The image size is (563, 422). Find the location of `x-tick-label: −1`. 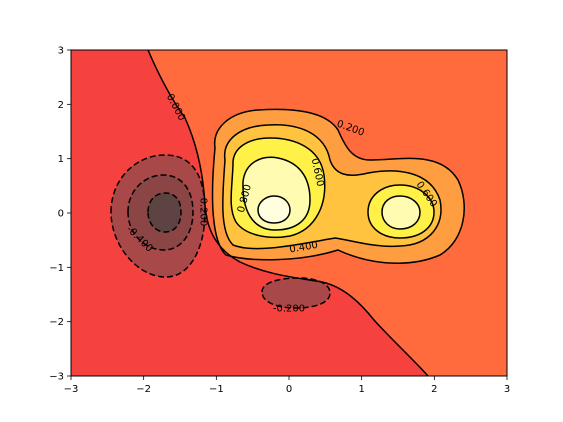

x-tick-label: −1 is located at coordinates (216, 389).